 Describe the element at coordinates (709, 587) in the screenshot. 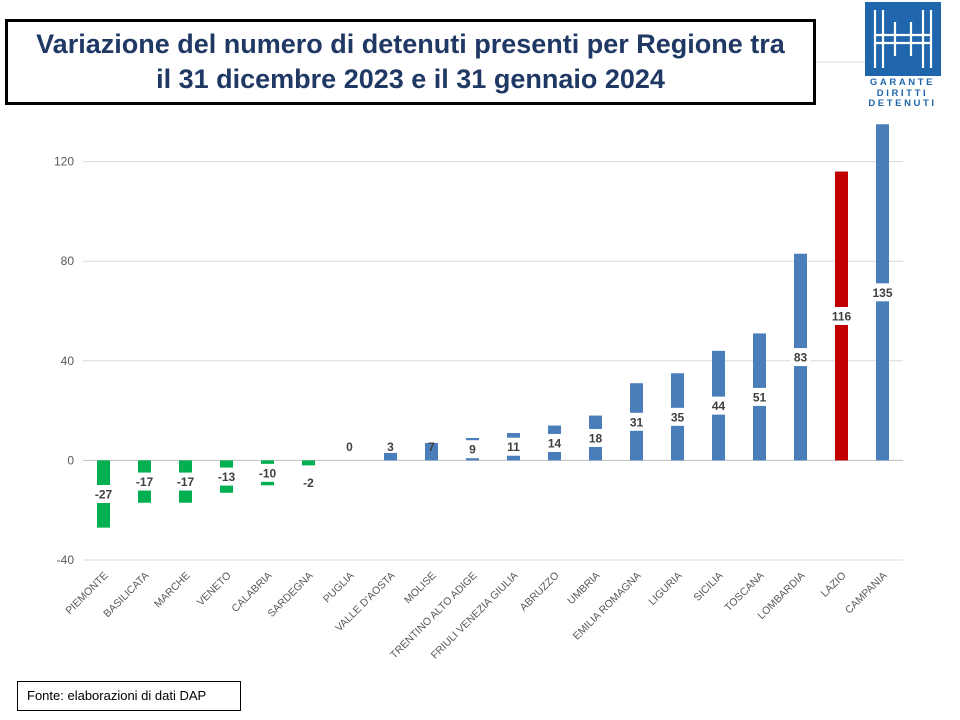

I see `x-tick-label: SICILIA` at that location.